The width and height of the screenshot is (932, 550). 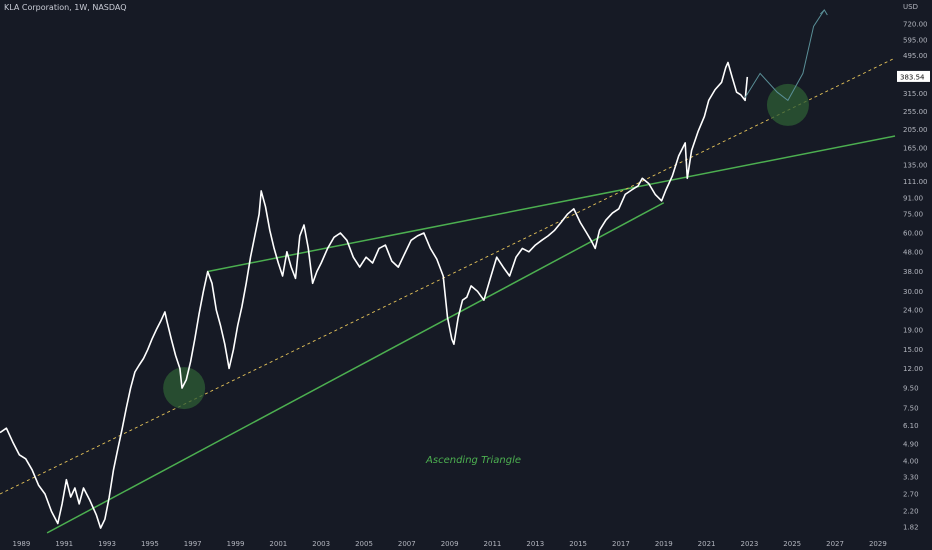 What do you see at coordinates (473, 460) in the screenshot?
I see `pattern-annotation: Ascending Triangle` at bounding box center [473, 460].